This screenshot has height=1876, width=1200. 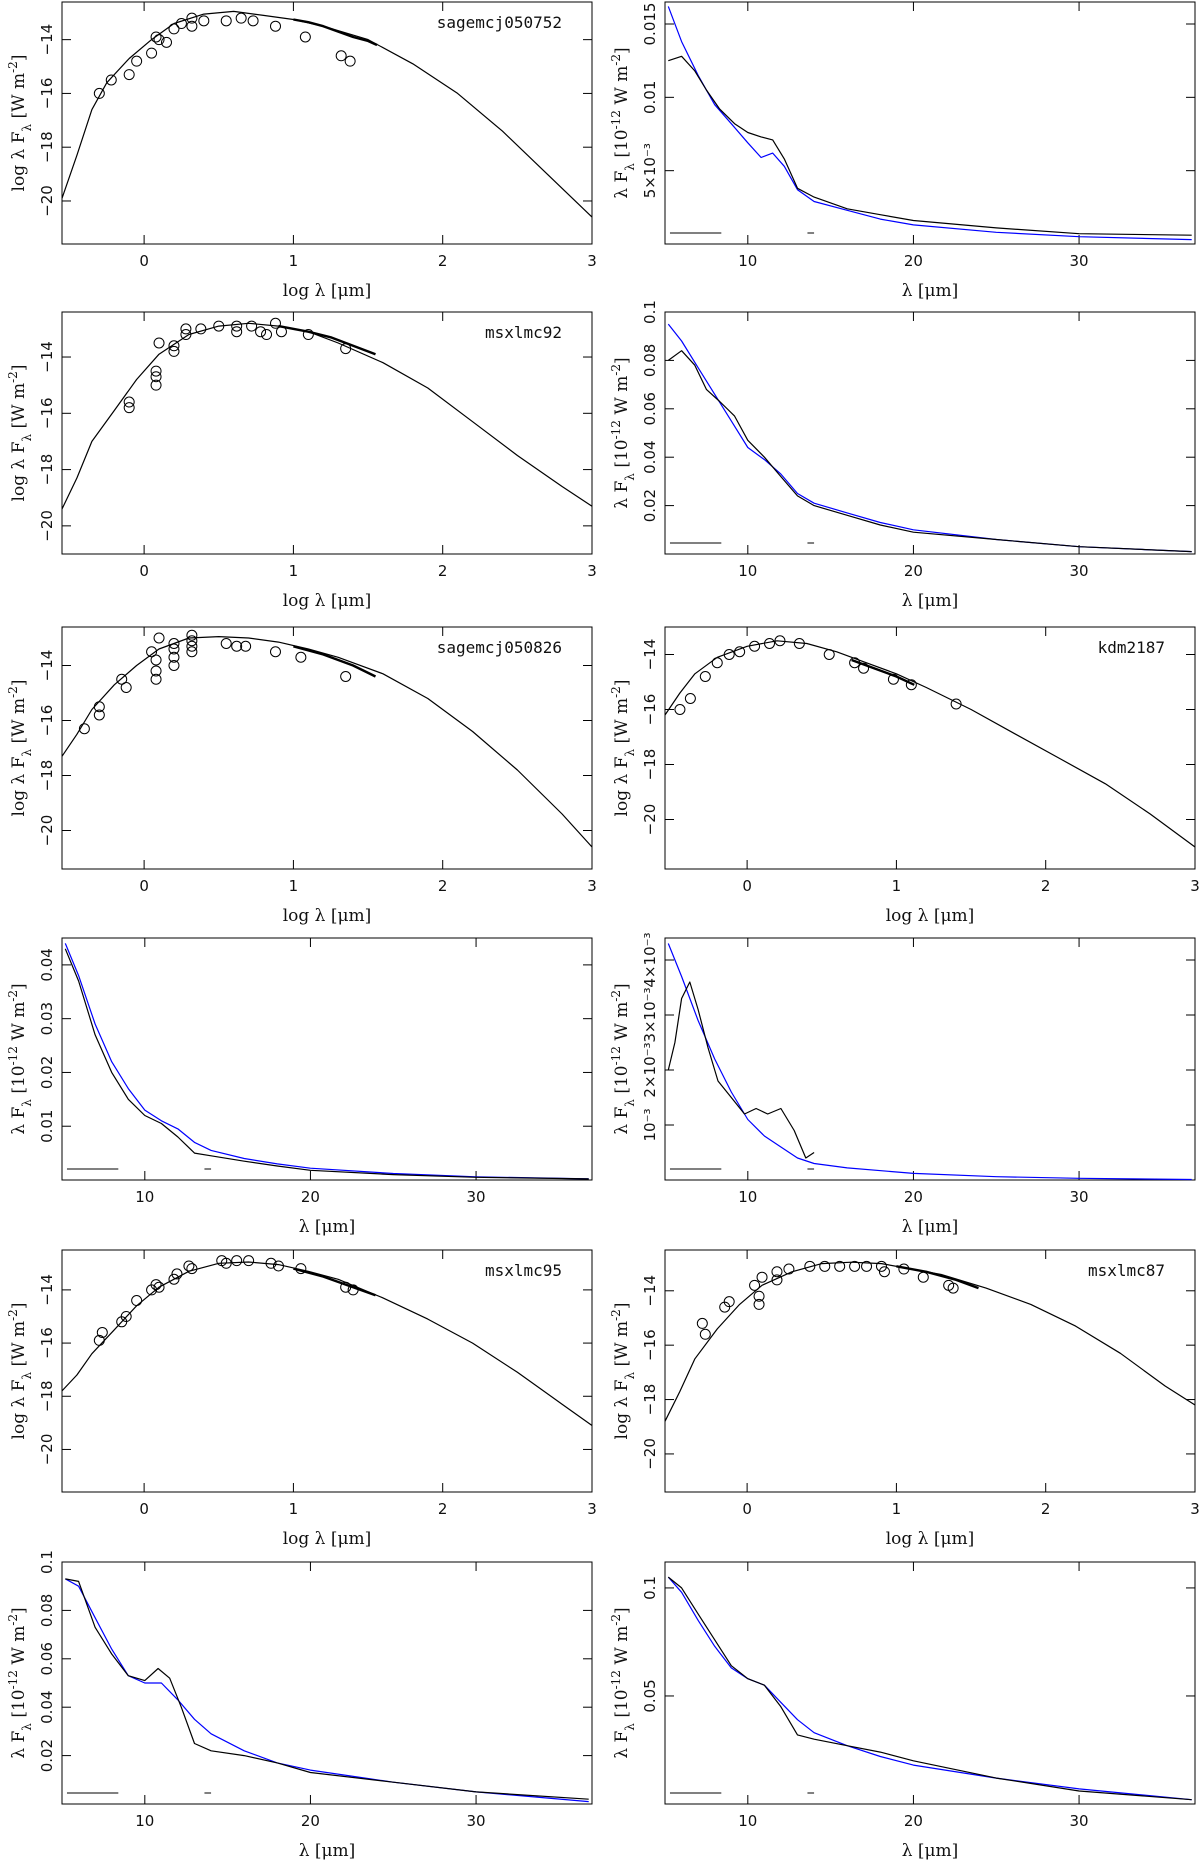 What do you see at coordinates (47, 1562) in the screenshot?
I see `y-tick-label: 0.1` at bounding box center [47, 1562].